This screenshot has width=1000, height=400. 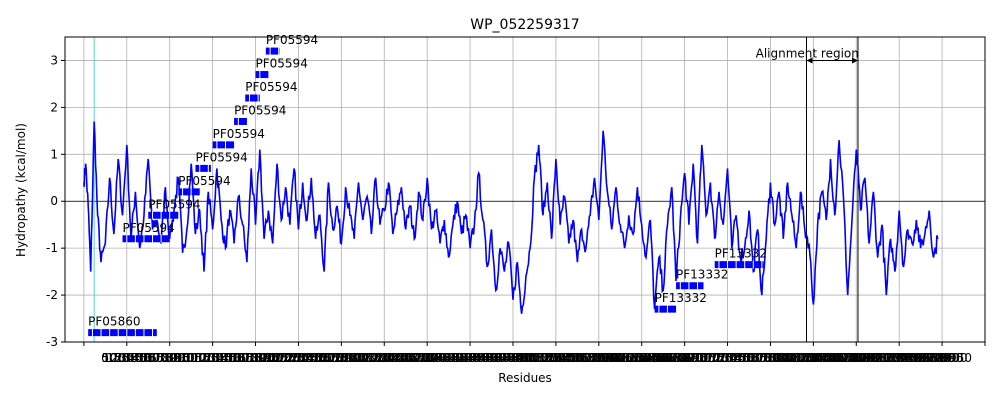 What do you see at coordinates (717, 358) in the screenshot?
I see `x-tick-label: 7150` at bounding box center [717, 358].